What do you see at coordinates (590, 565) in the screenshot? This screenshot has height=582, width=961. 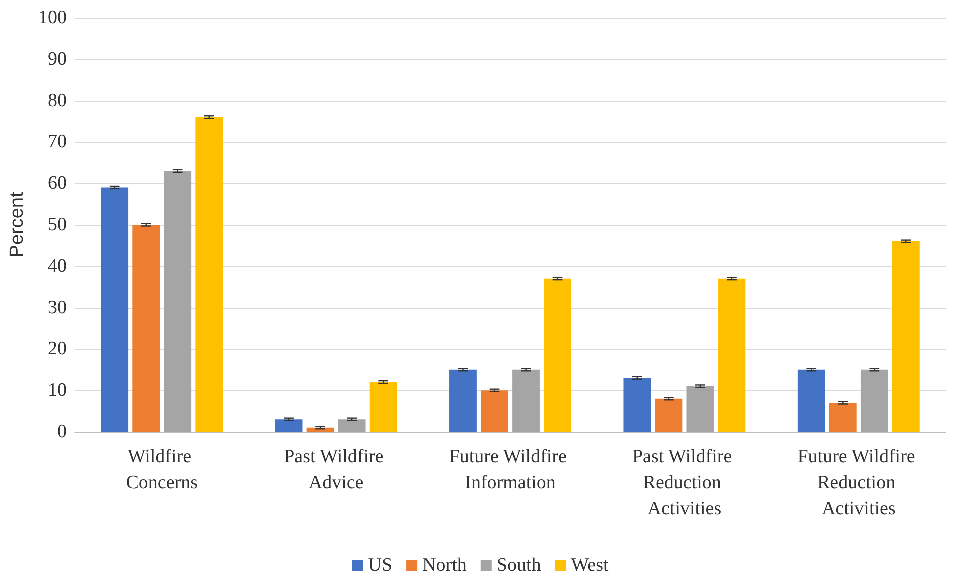 I see `legend-label: West` at bounding box center [590, 565].